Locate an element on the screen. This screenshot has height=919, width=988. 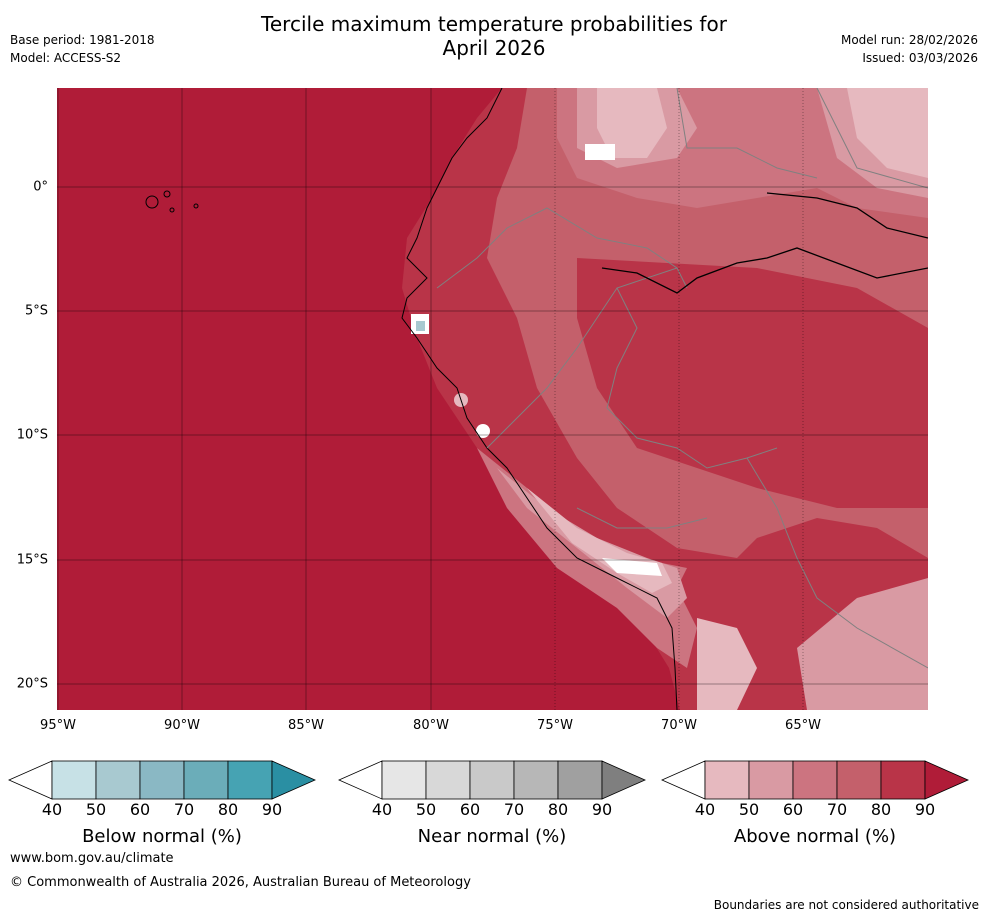
colorbar-above is located at coordinates (815, 780).